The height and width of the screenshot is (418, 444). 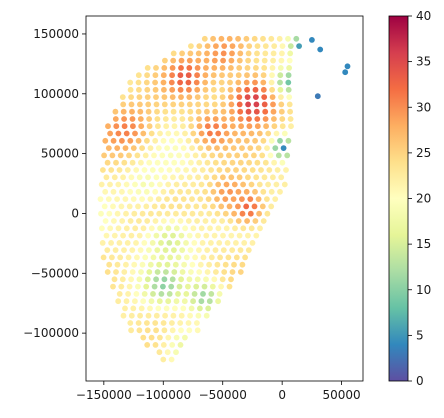 I want to click on x-tick-label: −100000, so click(x=163, y=395).